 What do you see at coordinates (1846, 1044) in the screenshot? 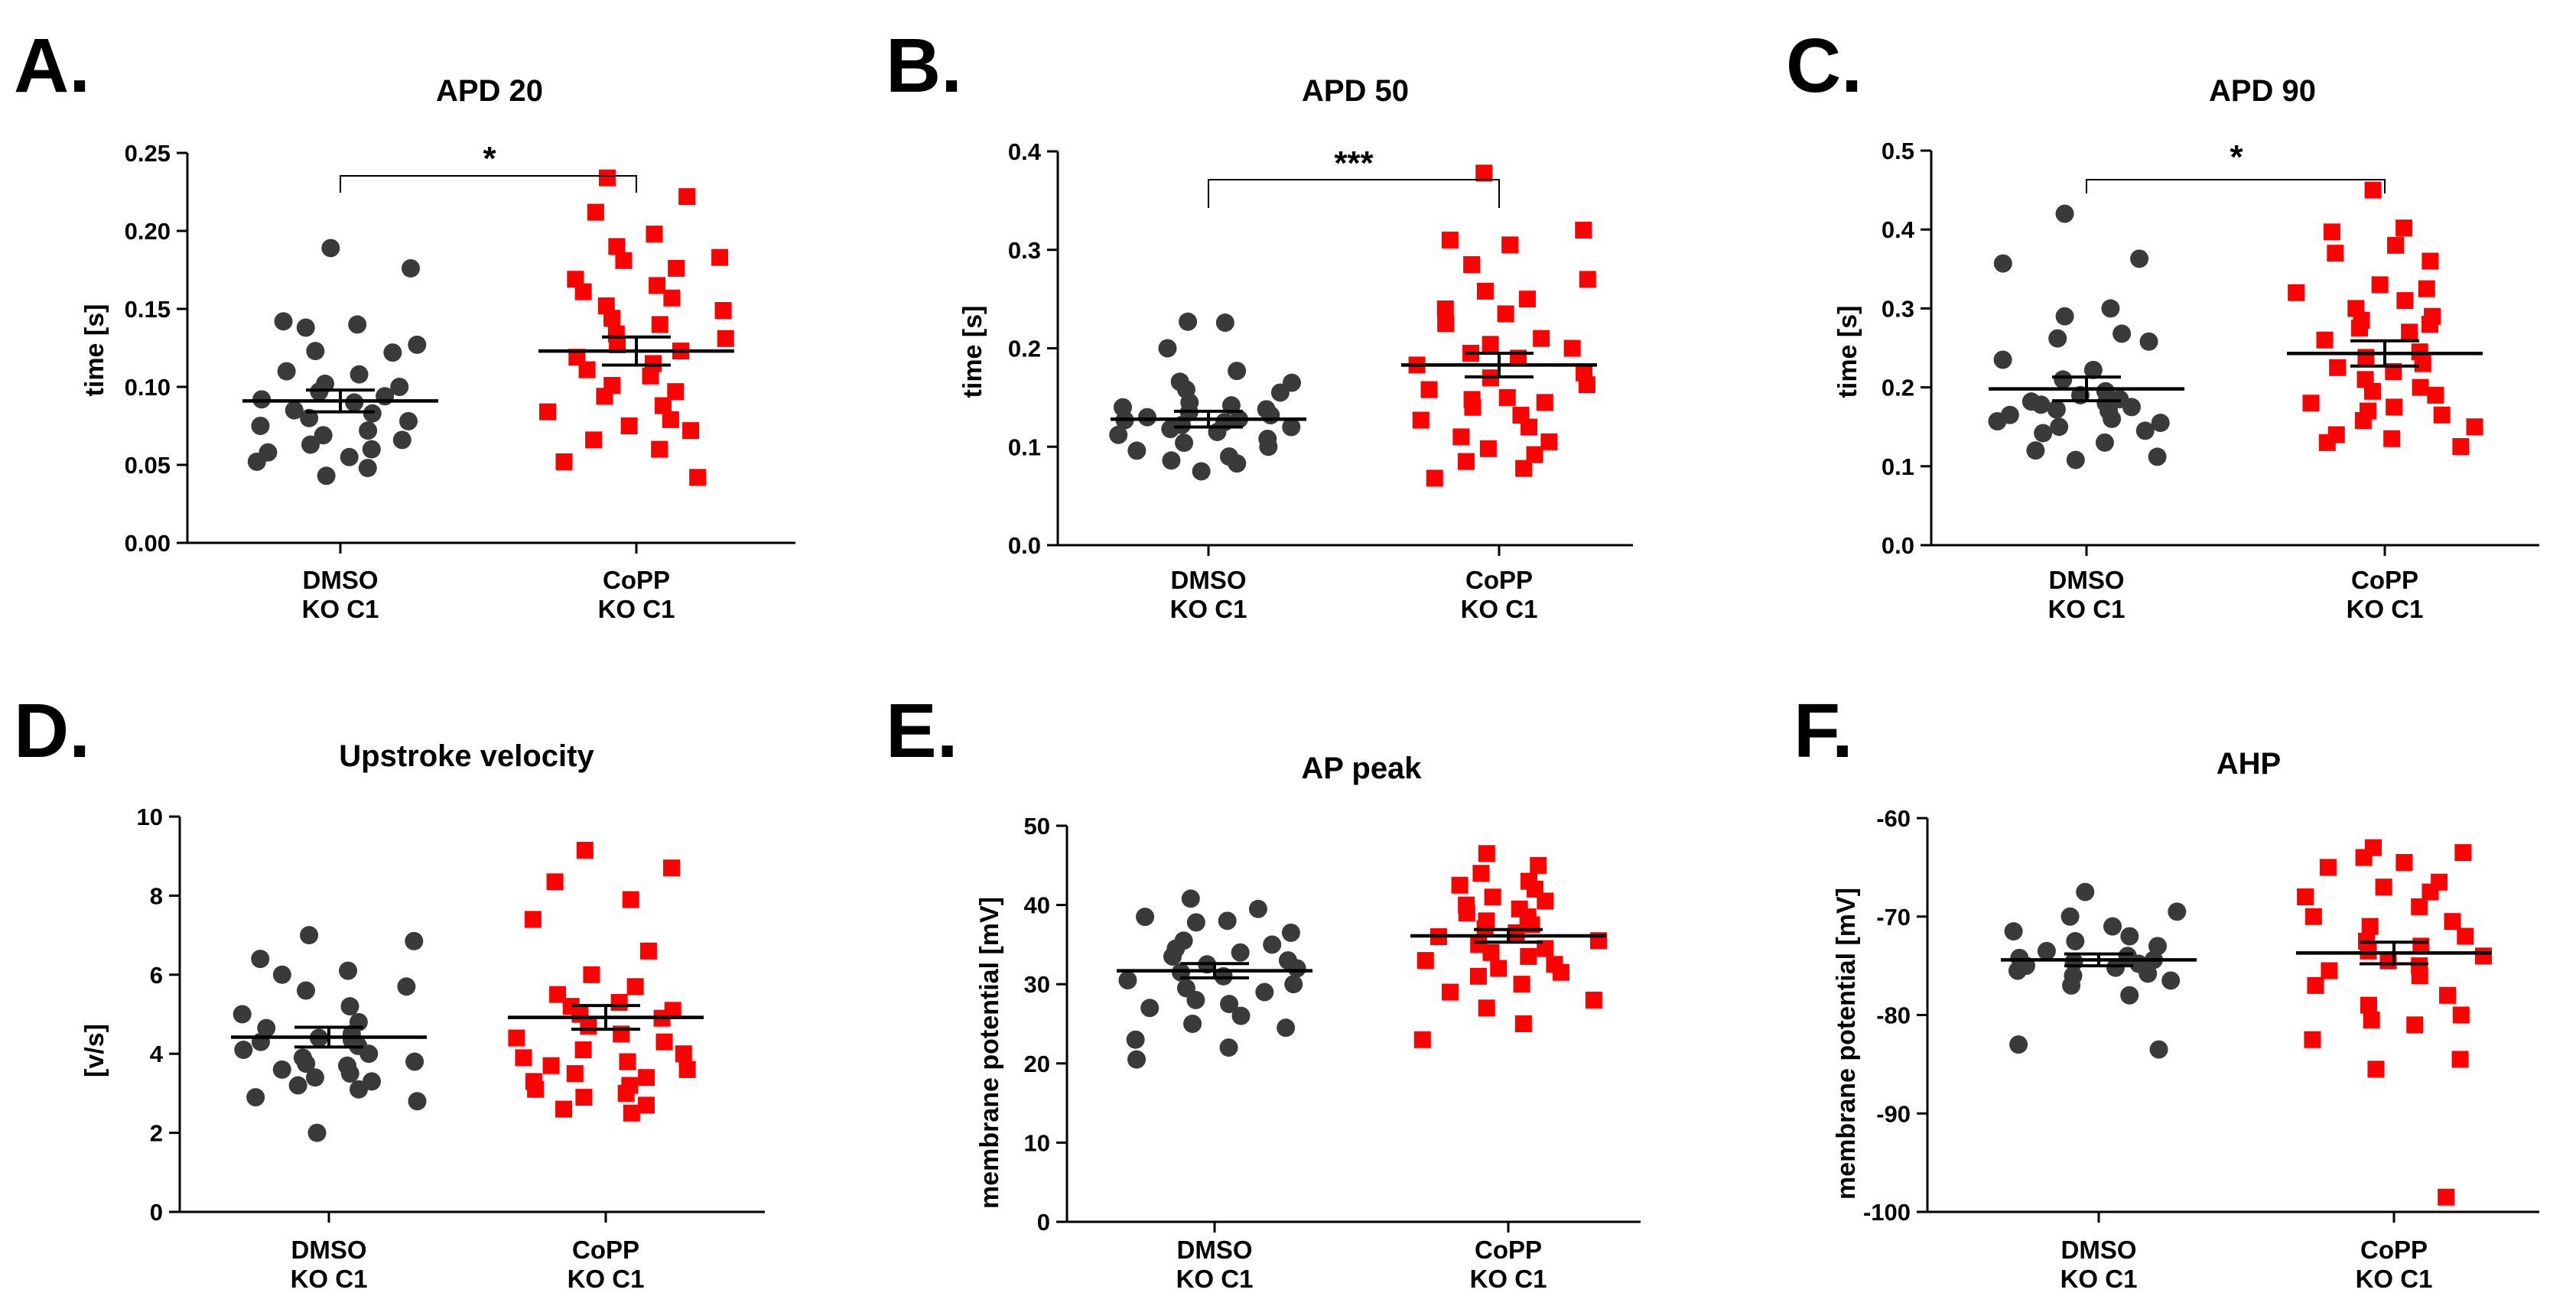
I see `y-axis-label: membrane potential [mV]` at bounding box center [1846, 1044].